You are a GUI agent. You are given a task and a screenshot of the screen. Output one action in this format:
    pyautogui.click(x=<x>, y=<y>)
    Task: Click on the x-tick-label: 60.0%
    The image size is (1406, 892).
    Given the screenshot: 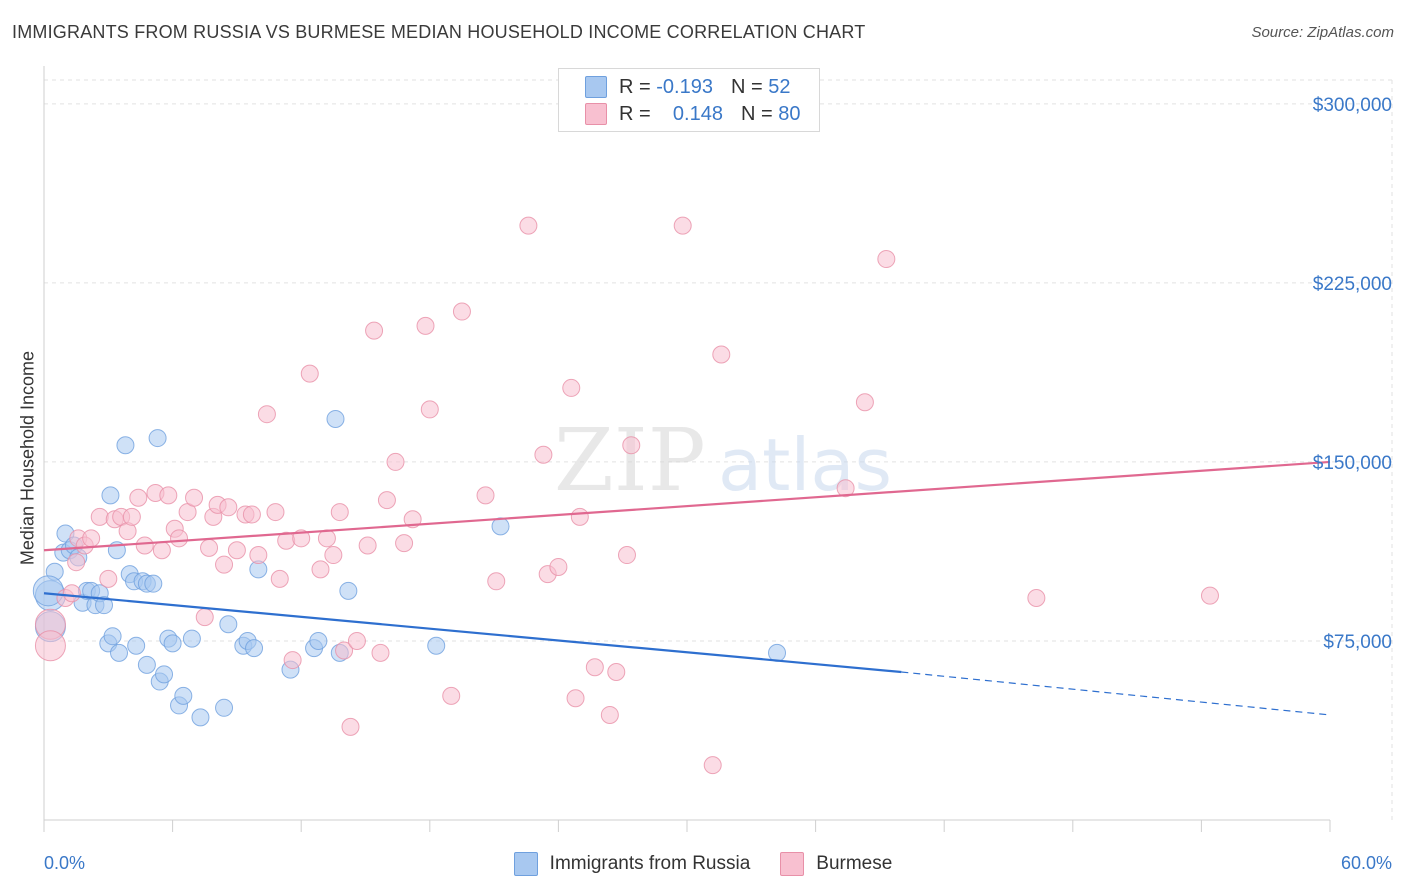 What is the action you would take?
    pyautogui.click(x=1366, y=863)
    